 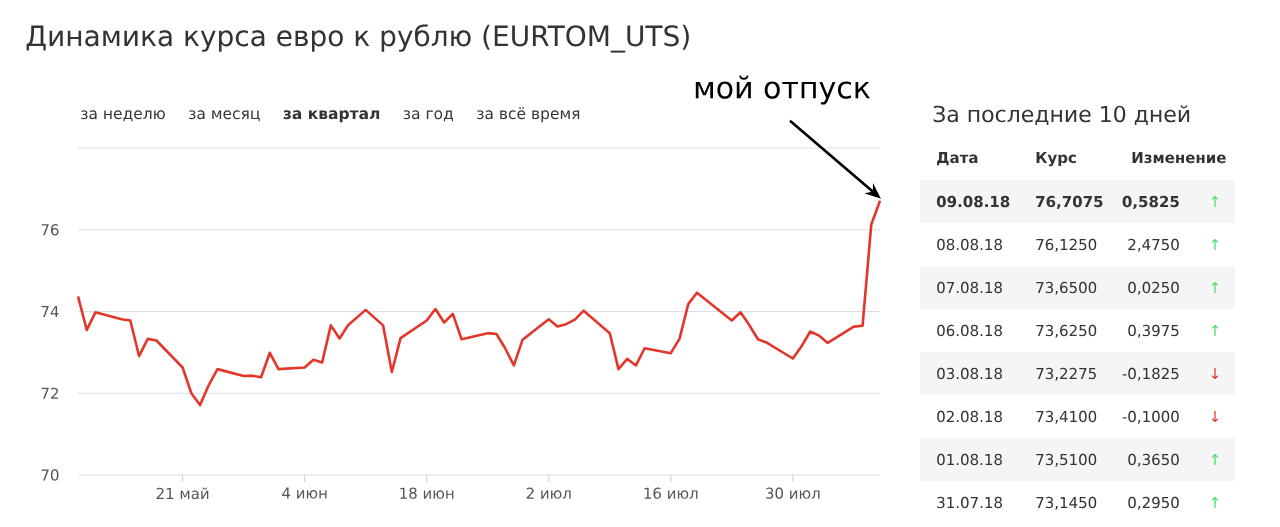 I want to click on text: за неделю, so click(x=123, y=116).